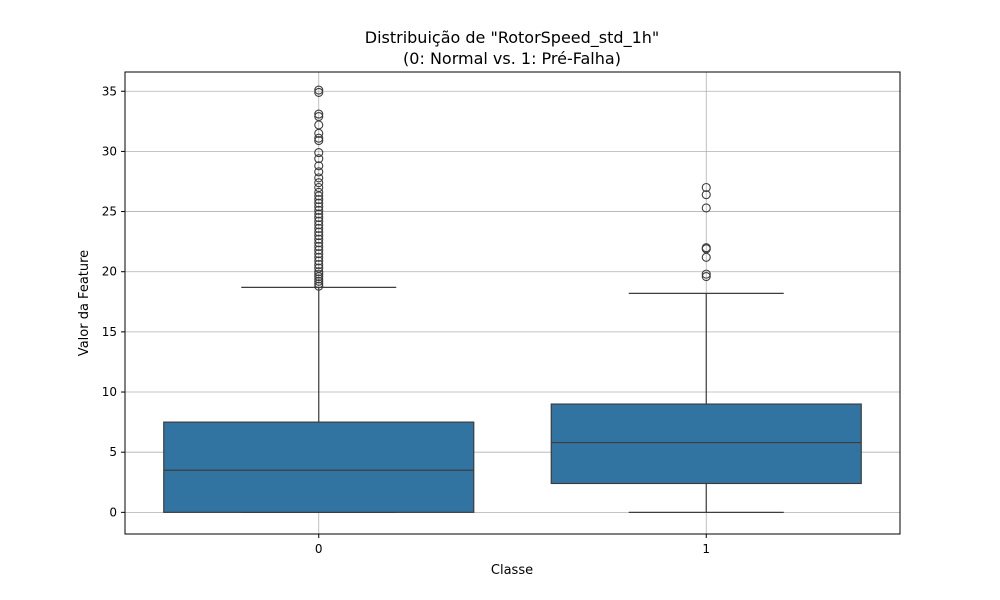 The height and width of the screenshot is (600, 1000). Describe the element at coordinates (109, 212) in the screenshot. I see `y-tick-label: 25` at that location.